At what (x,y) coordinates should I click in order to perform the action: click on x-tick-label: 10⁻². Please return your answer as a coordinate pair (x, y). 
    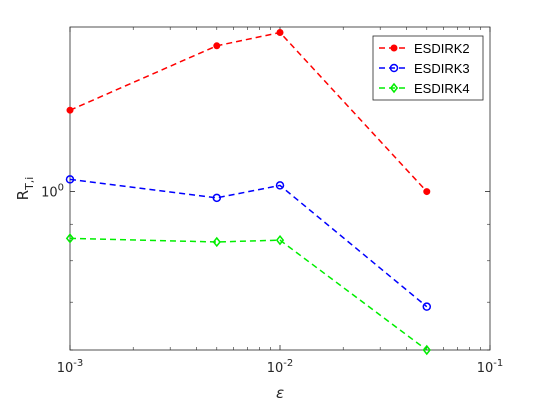
    Looking at the image, I should click on (280, 367).